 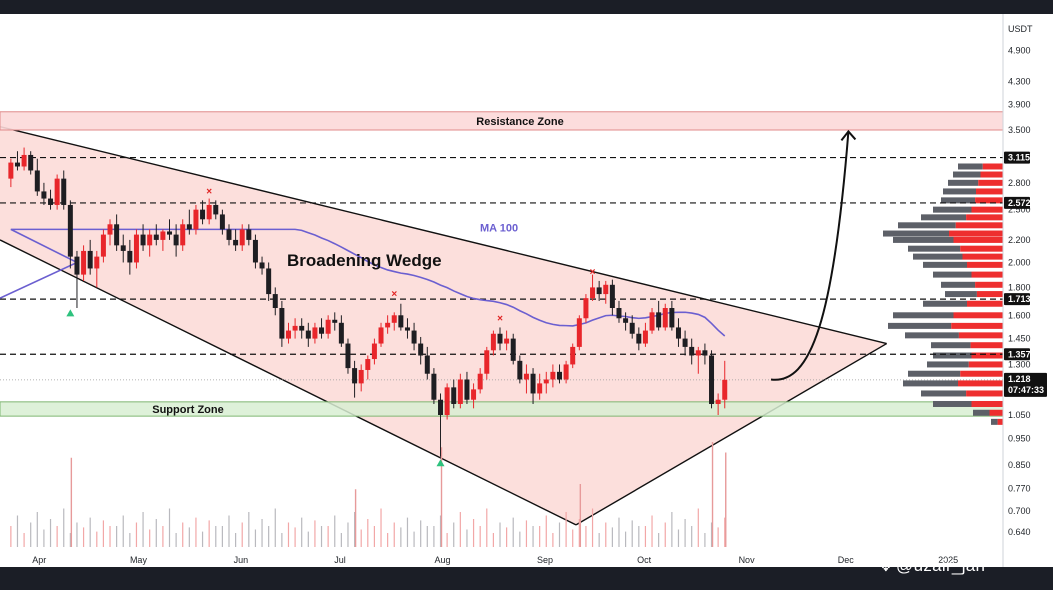 What do you see at coordinates (39, 560) in the screenshot?
I see `month-tick-label: Apr` at bounding box center [39, 560].